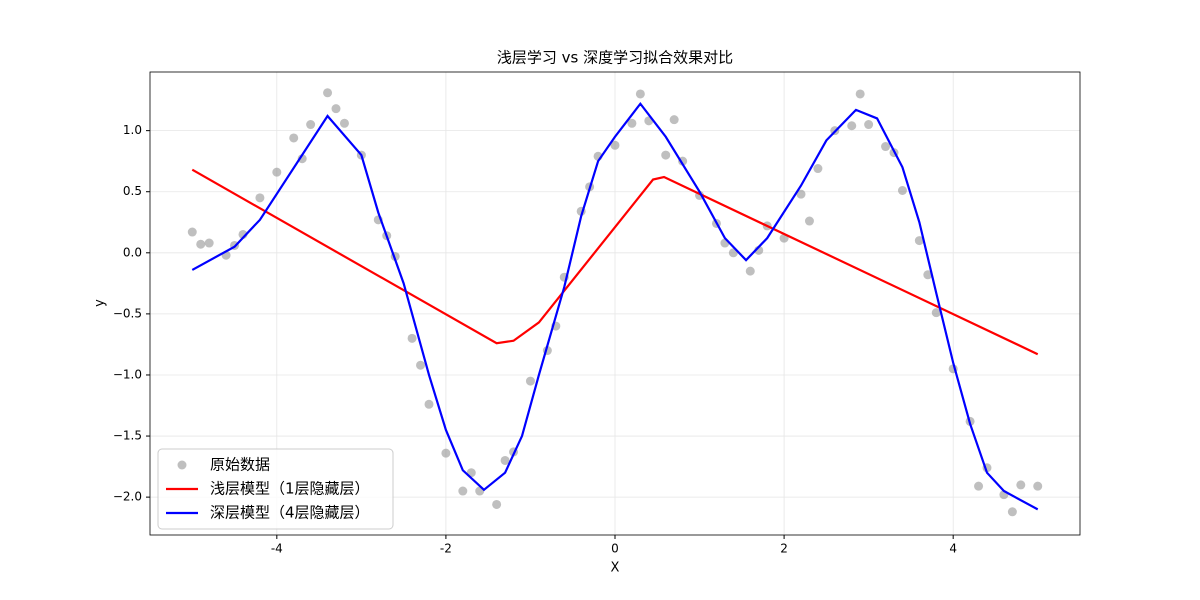  What do you see at coordinates (953, 549) in the screenshot?
I see `x-tick-label: 4` at bounding box center [953, 549].